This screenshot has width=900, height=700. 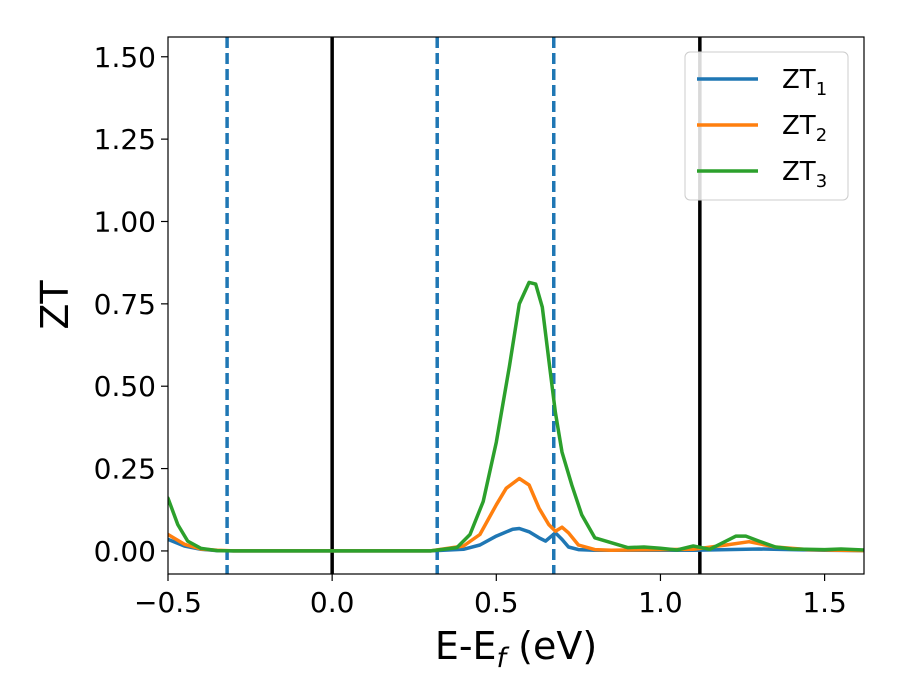 What do you see at coordinates (466, 646) in the screenshot?
I see `x-axis-label-main: E-E` at bounding box center [466, 646].